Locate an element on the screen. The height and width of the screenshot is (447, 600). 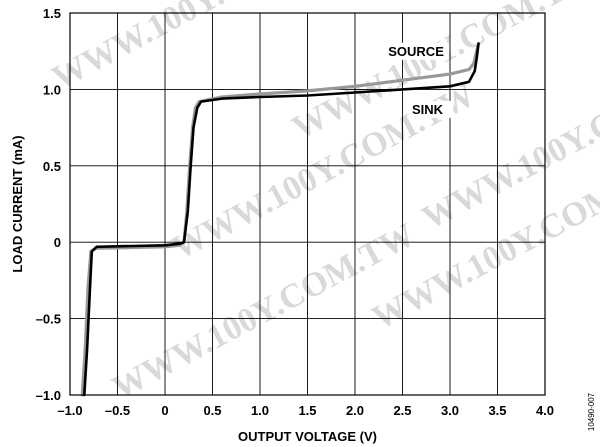
x-tick-label: 3.0 is located at coordinates (450, 410).